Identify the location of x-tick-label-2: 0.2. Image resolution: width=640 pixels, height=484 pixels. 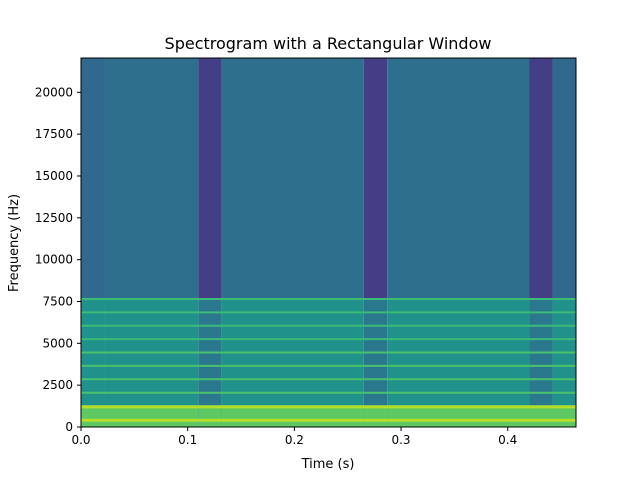
(294, 440).